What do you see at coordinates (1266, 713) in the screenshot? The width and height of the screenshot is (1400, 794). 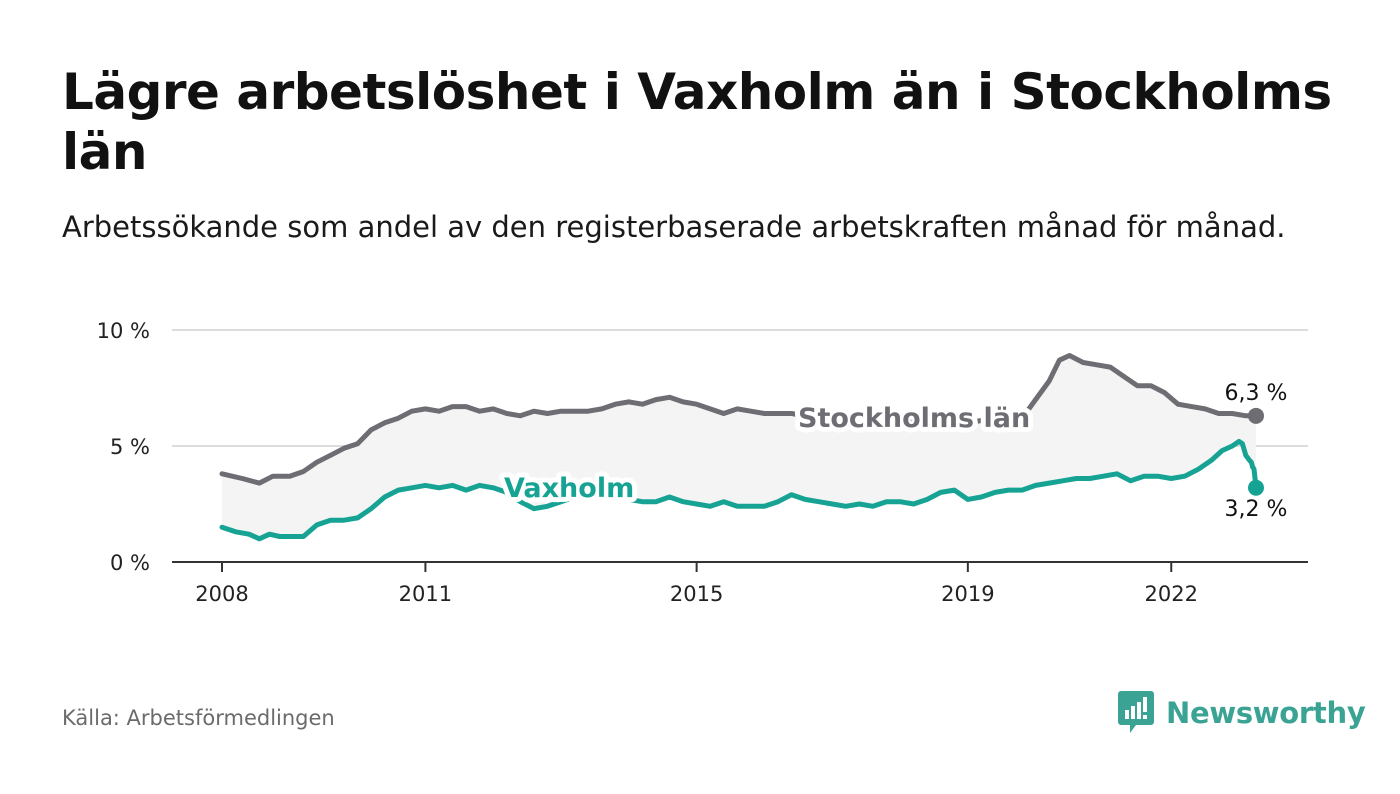 I see `brand-name: Newsworthy` at bounding box center [1266, 713].